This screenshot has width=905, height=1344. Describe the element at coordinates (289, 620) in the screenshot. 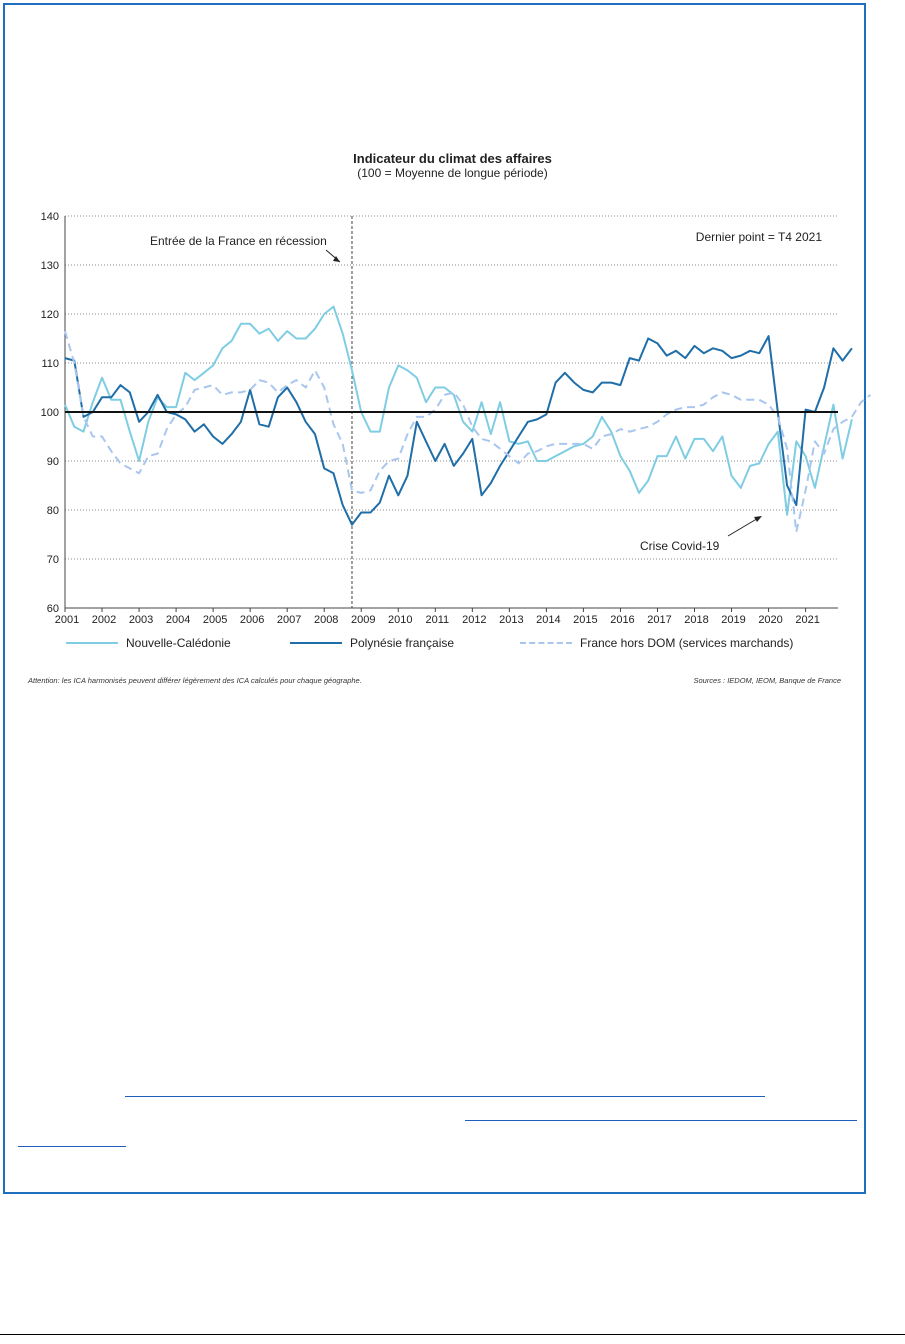

I see `x-tick-label: 2007` at that location.